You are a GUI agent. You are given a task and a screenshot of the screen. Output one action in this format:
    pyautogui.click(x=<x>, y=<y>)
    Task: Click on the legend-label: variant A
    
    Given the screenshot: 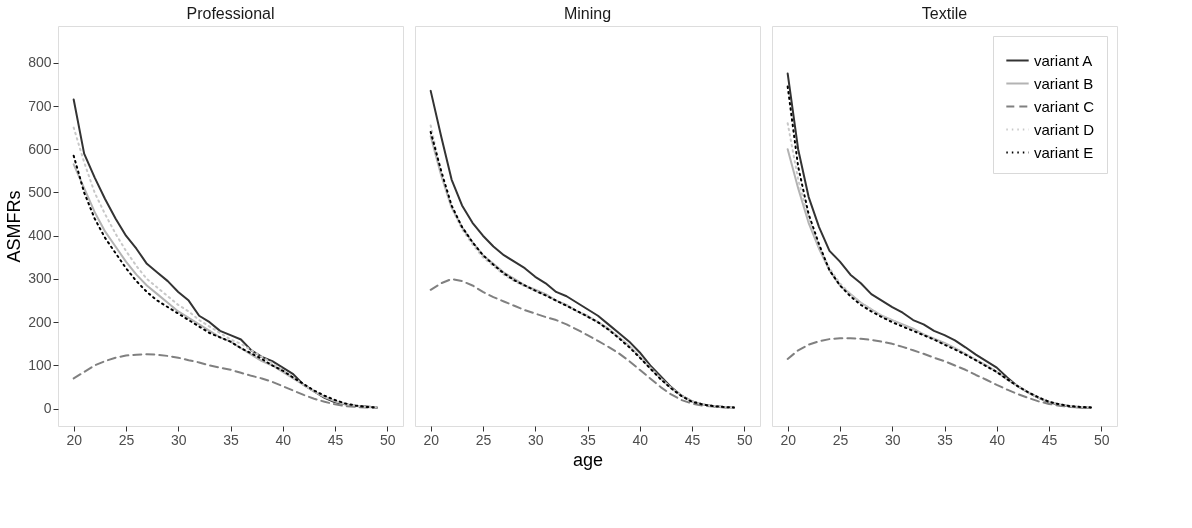 What is the action you would take?
    pyautogui.click(x=1063, y=60)
    